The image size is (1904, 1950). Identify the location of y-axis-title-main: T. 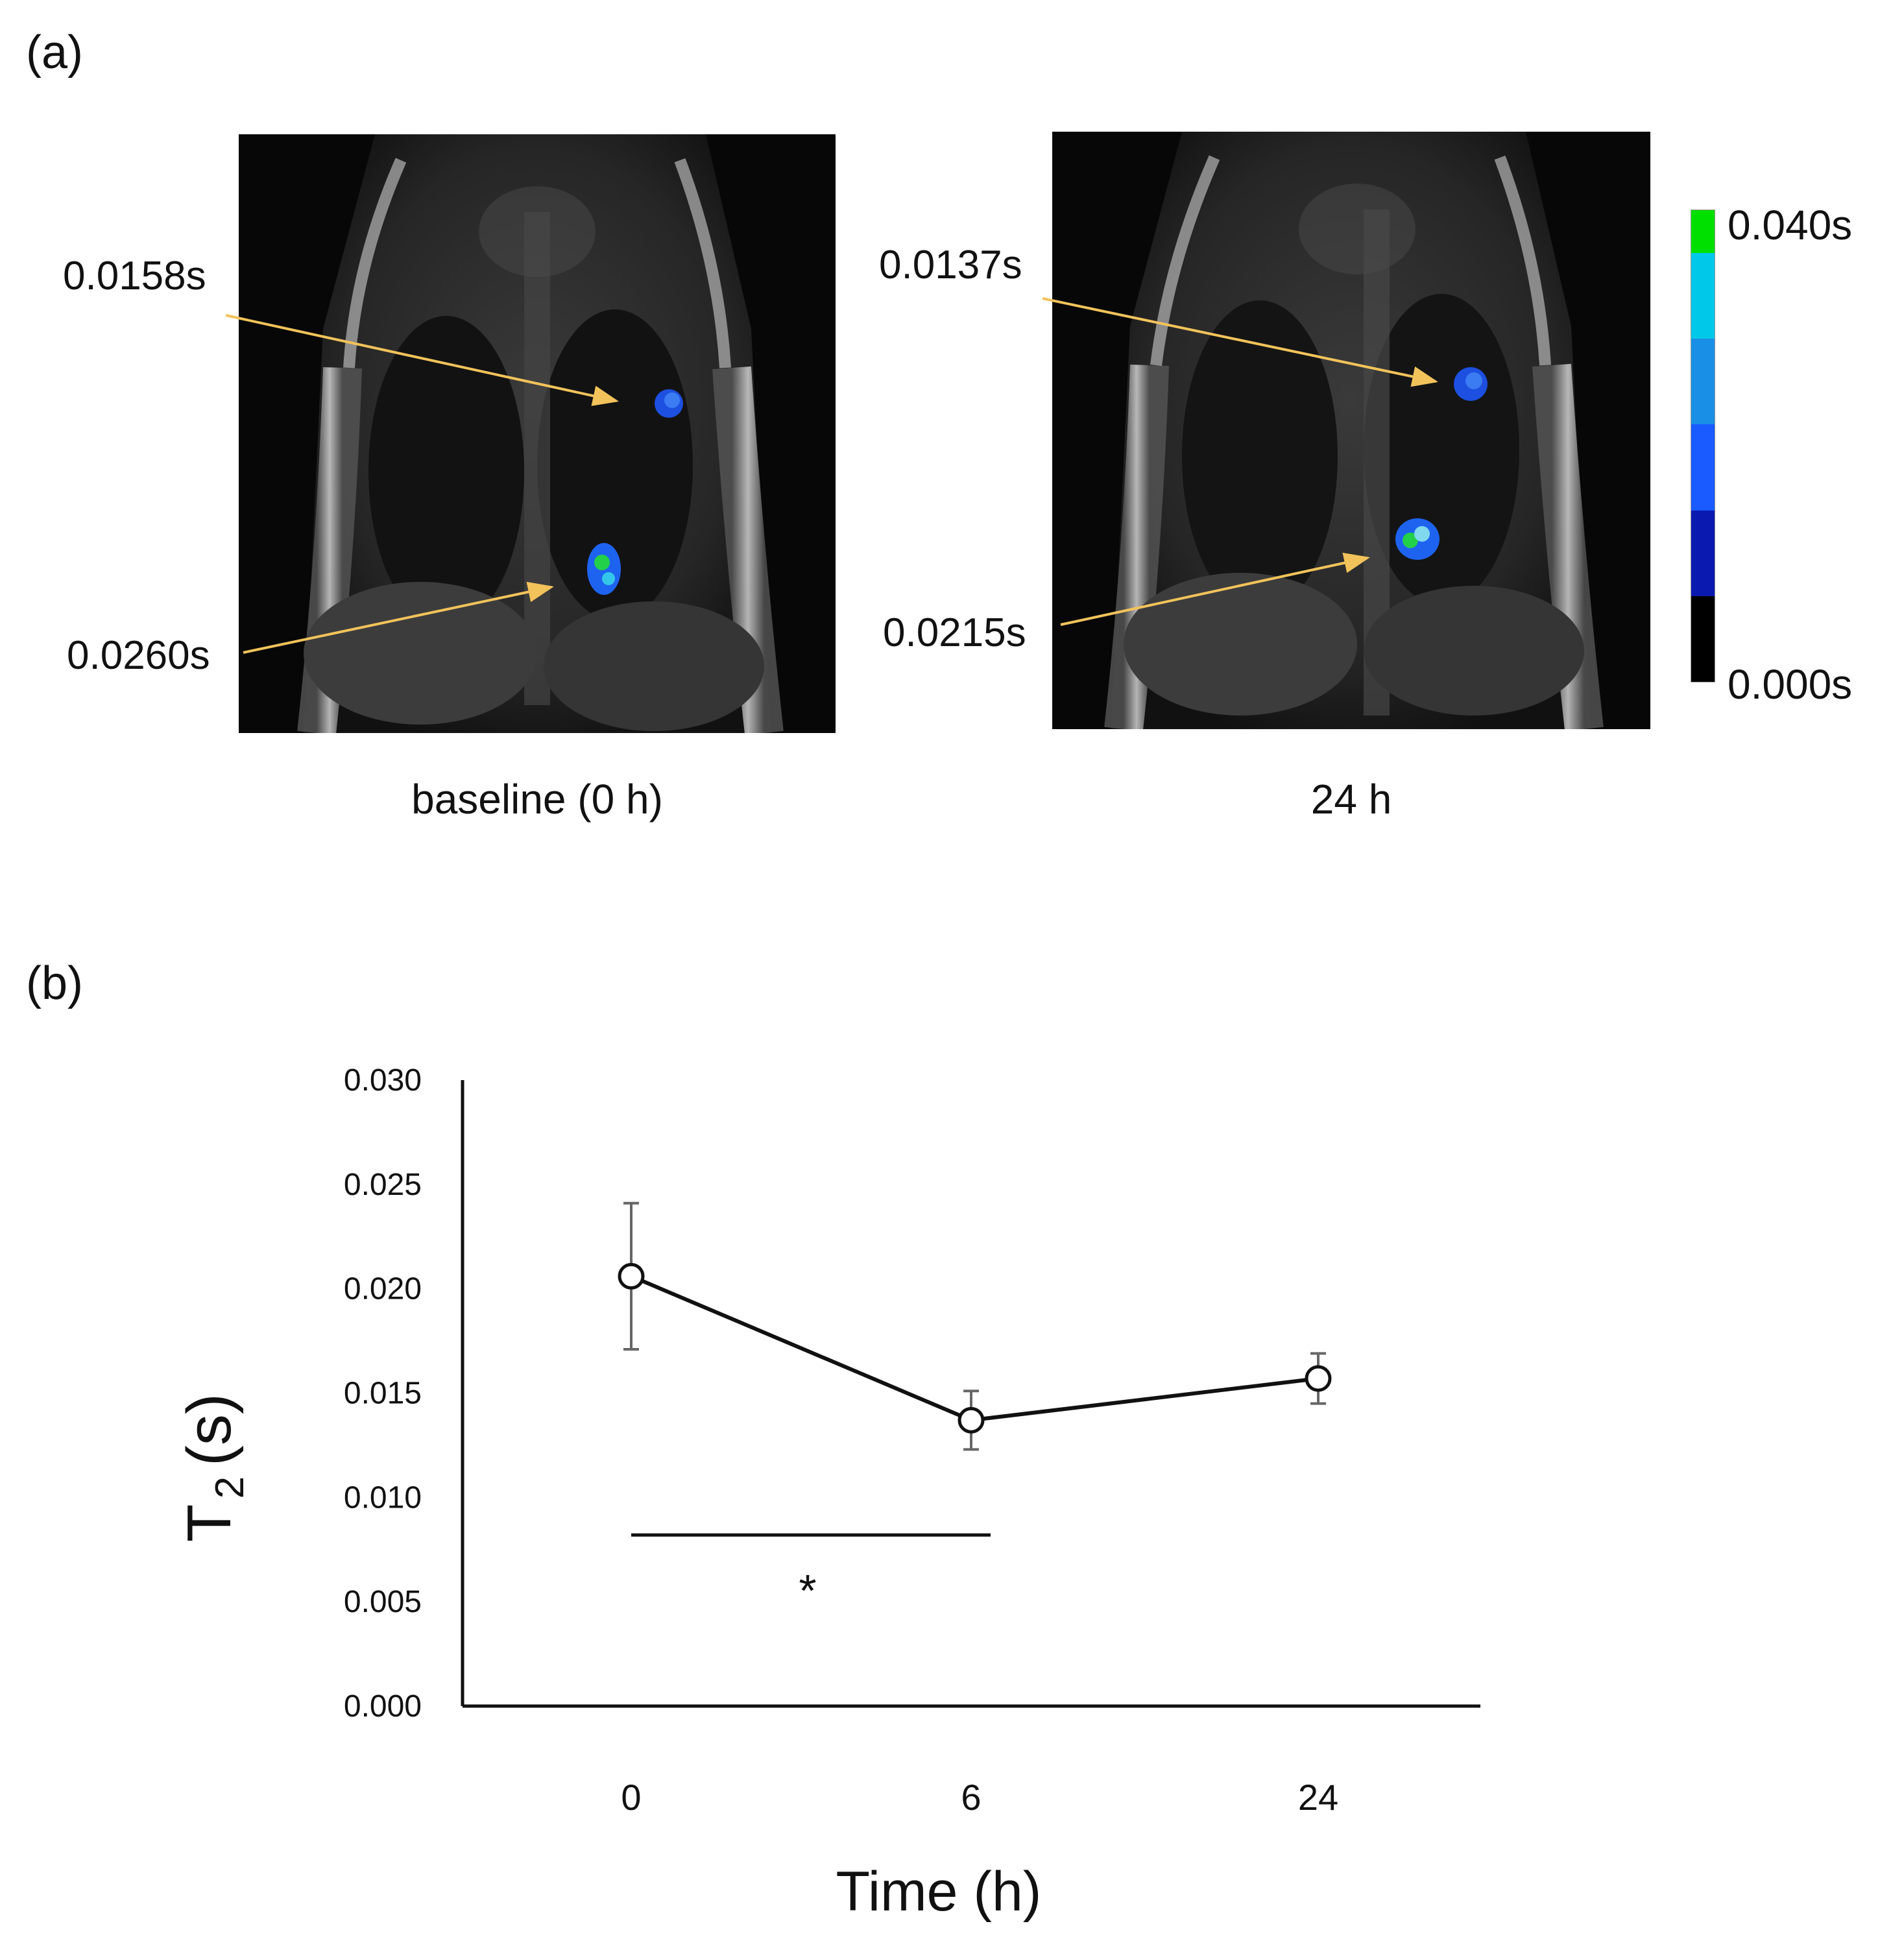
(209, 1523).